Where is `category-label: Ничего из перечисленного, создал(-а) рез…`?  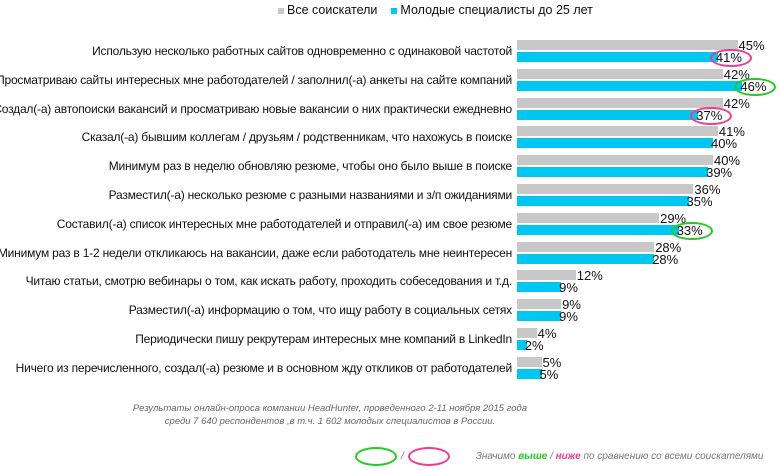 category-label: Ничего из перечисленного, создал(-а) рез… is located at coordinates (264, 367).